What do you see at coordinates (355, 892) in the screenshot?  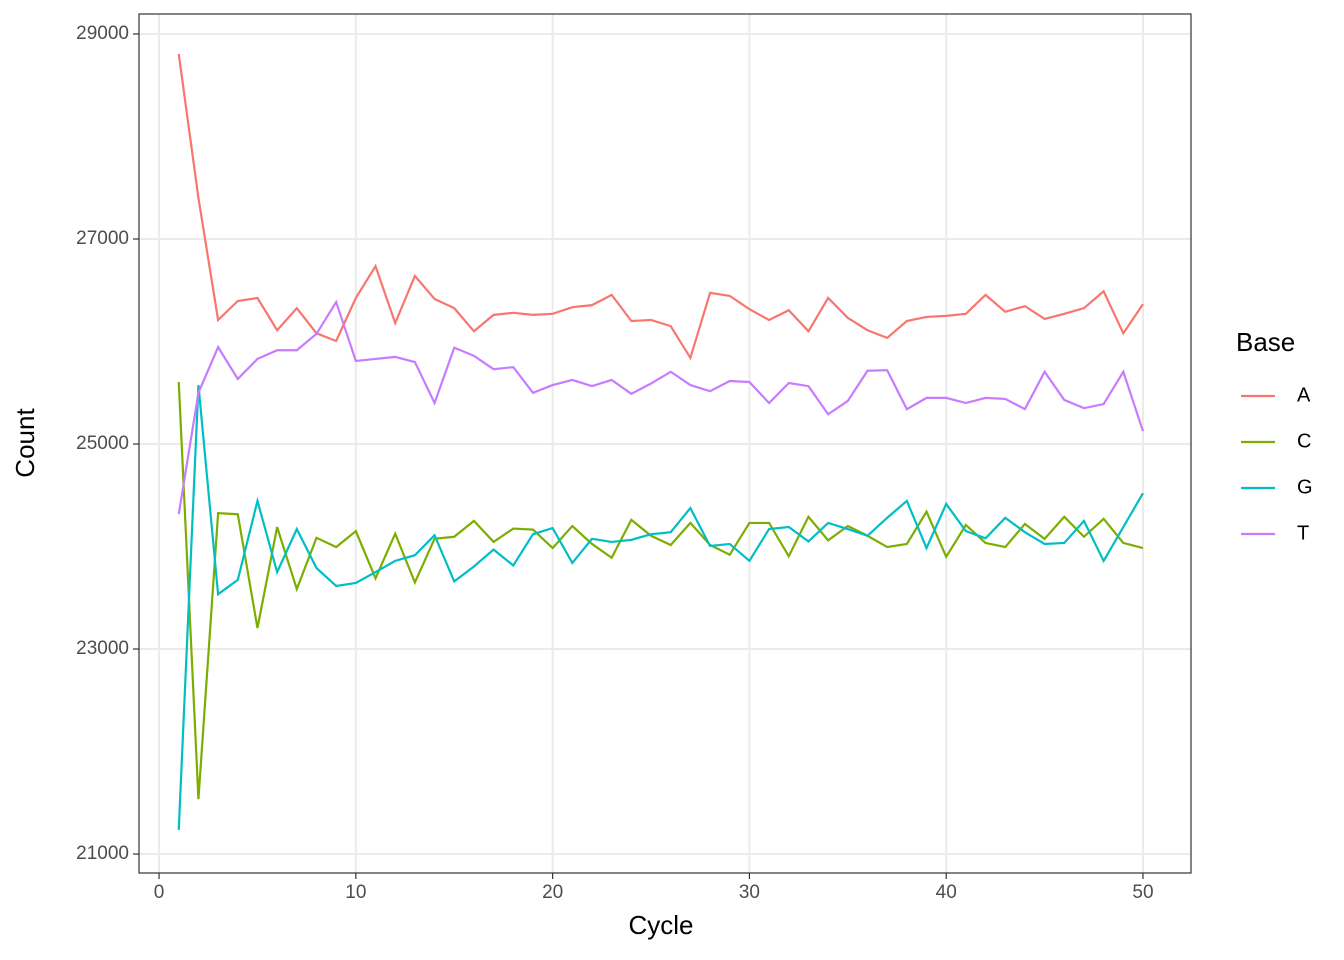 I see `x-tick-label: 10` at bounding box center [355, 892].